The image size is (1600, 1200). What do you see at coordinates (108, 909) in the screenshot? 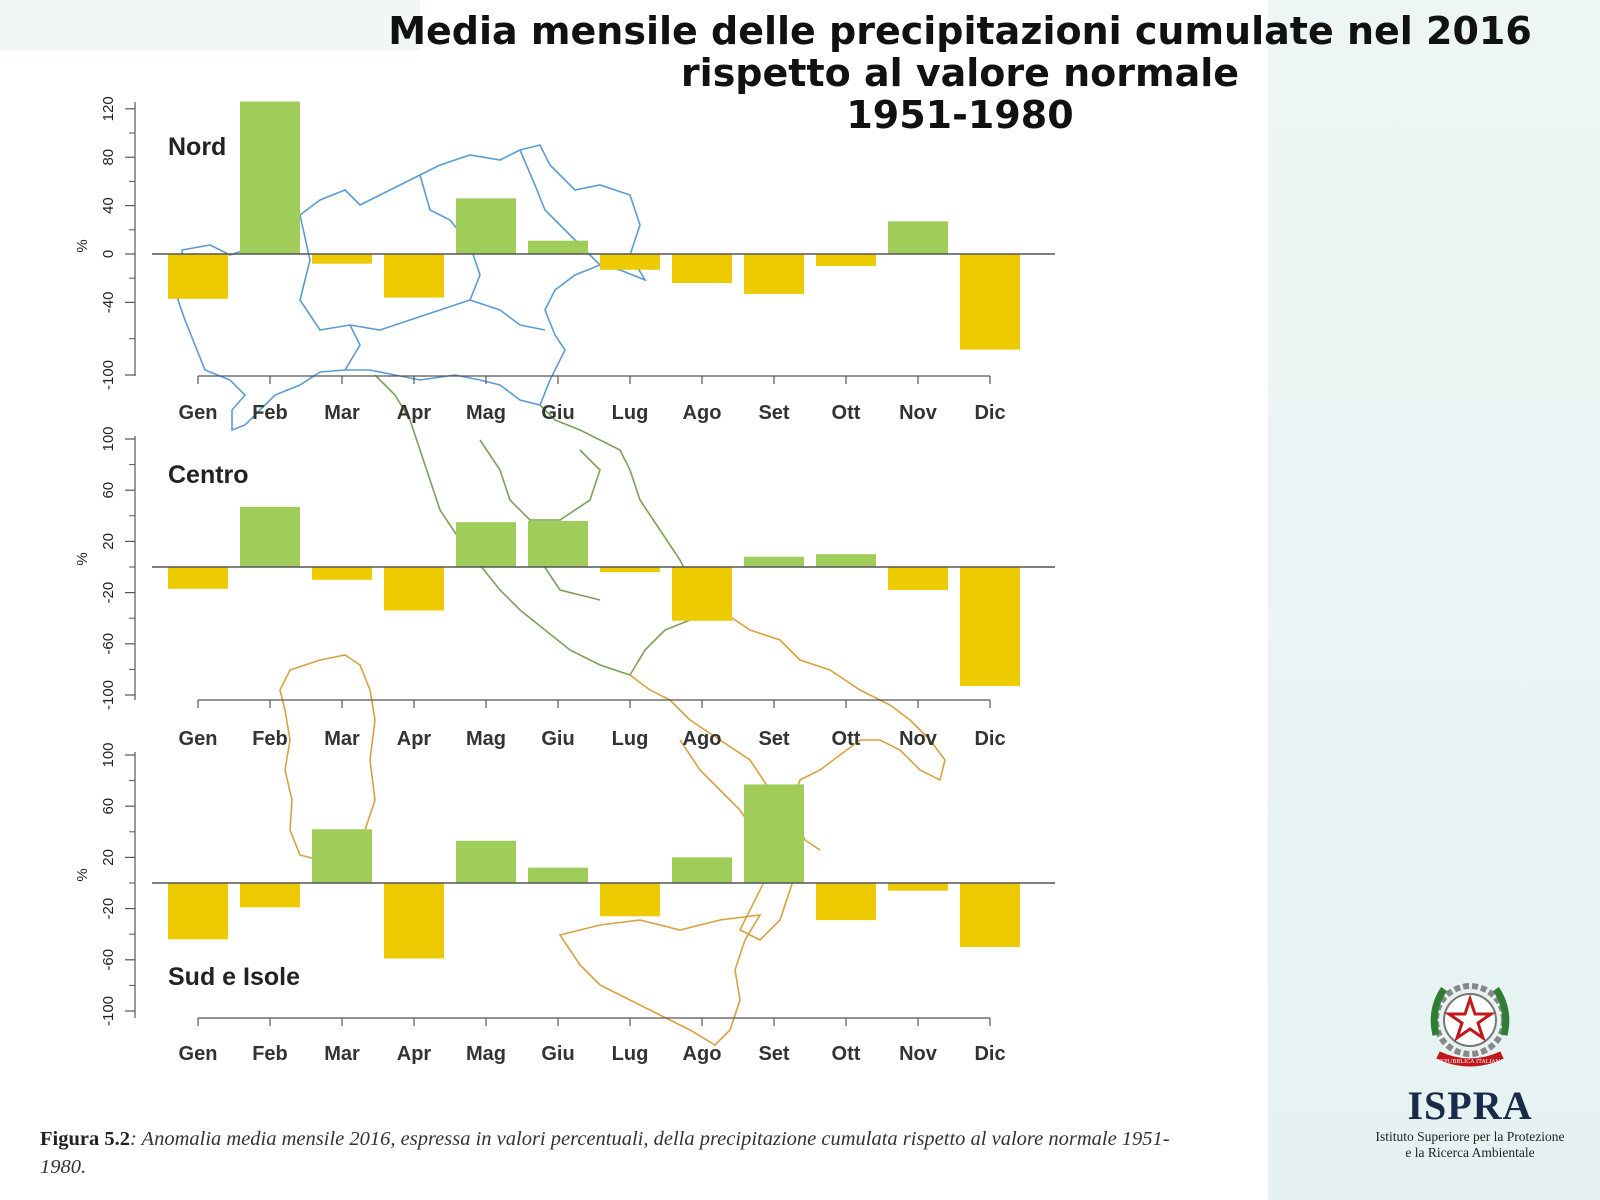
I see `y-tick-label: -20` at bounding box center [108, 909].